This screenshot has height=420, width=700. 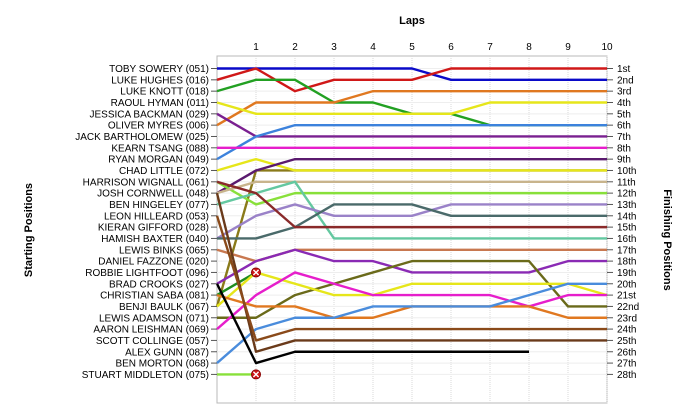 What do you see at coordinates (412, 47) in the screenshot?
I see `lap-tick-label: 5` at bounding box center [412, 47].